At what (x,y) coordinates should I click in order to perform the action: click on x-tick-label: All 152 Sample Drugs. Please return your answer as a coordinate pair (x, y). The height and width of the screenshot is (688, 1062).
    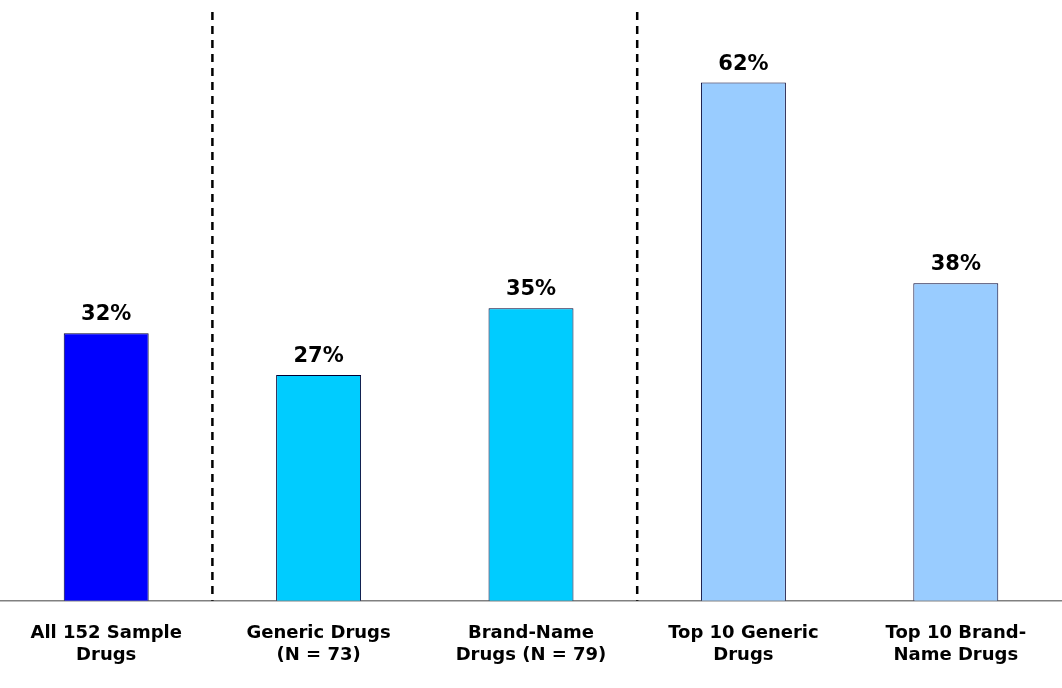
    Looking at the image, I should click on (106, 642).